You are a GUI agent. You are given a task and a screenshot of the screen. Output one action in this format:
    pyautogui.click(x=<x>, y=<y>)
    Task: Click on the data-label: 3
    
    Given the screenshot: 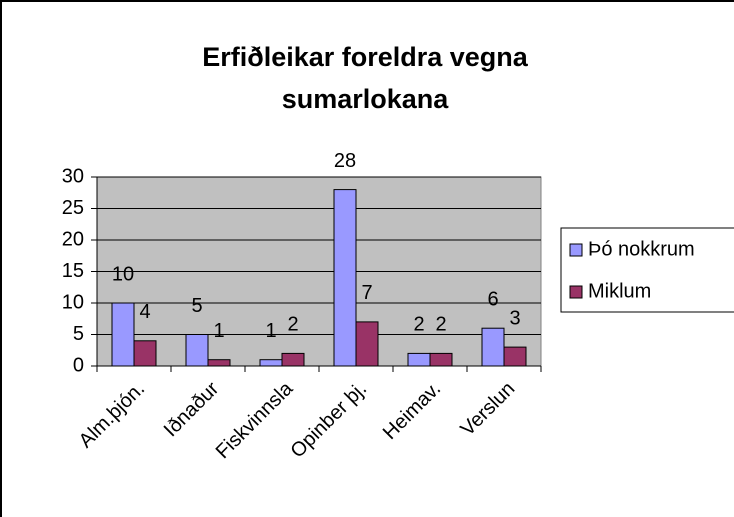 What is the action you would take?
    pyautogui.click(x=514, y=318)
    